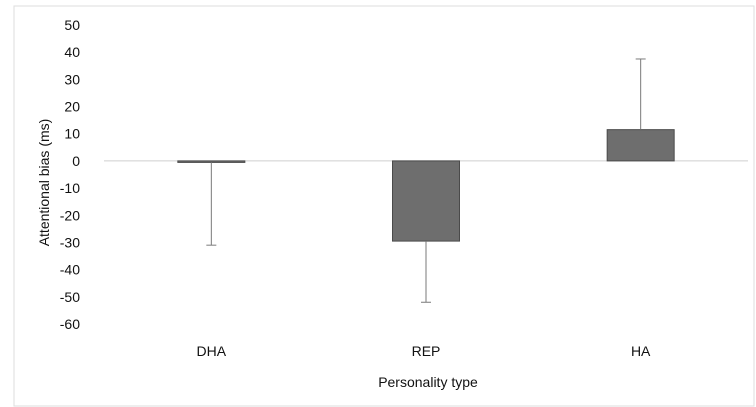 Image resolution: width=756 pixels, height=407 pixels. What do you see at coordinates (70, 324) in the screenshot?
I see `y-tick-label: -60` at bounding box center [70, 324].